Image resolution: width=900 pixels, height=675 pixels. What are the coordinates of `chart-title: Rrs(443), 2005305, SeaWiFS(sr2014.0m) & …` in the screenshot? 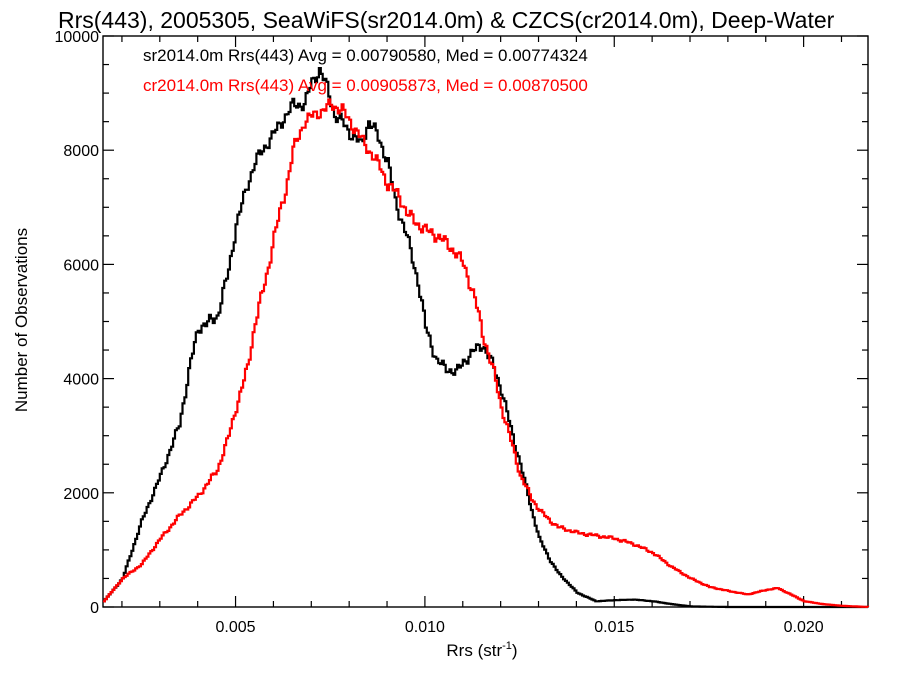 It's located at (446, 20).